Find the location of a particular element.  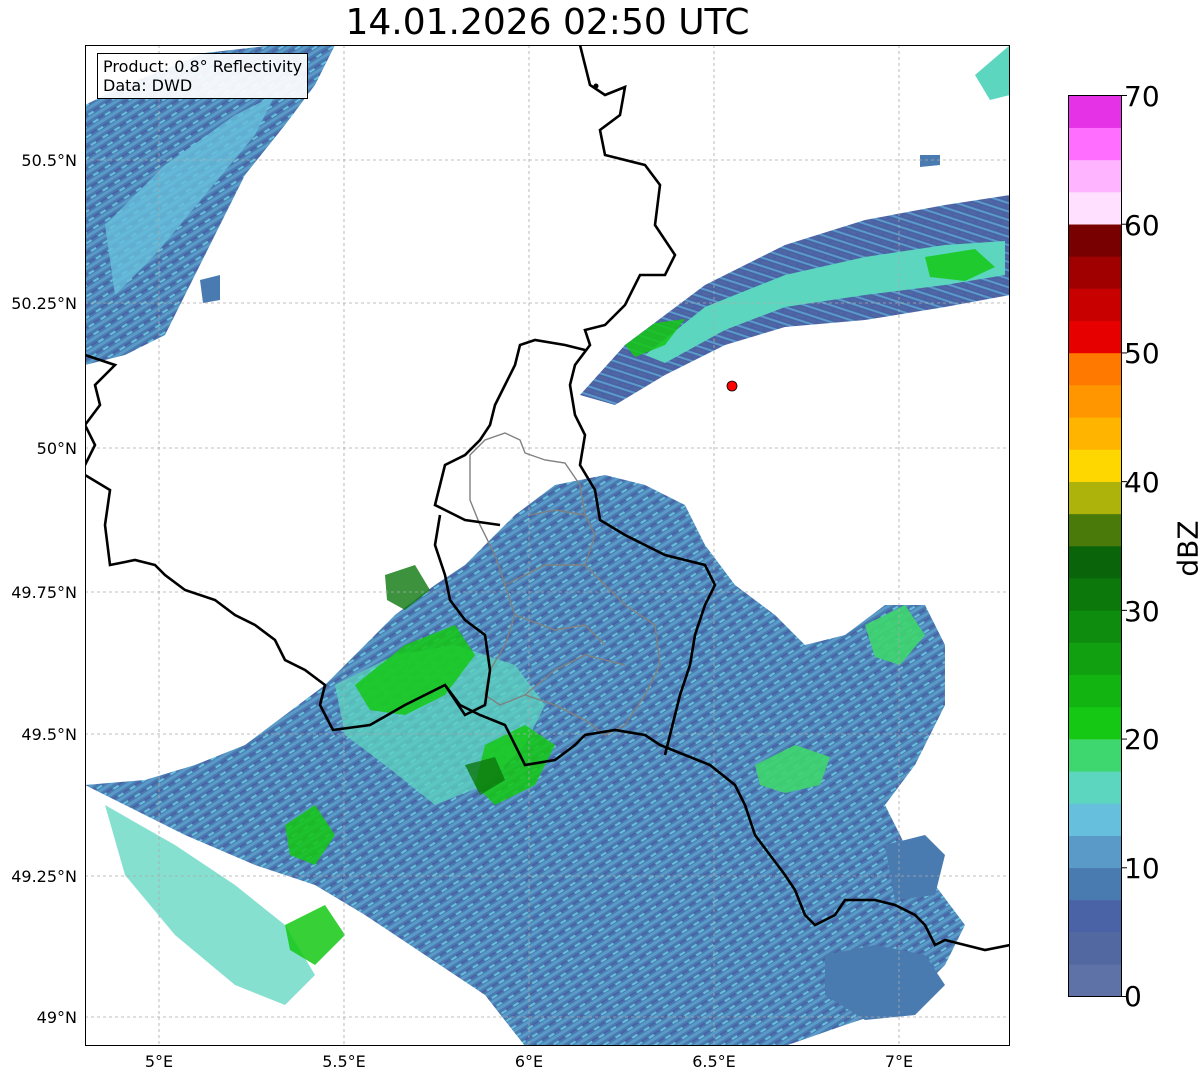

echo-northwest-core is located at coordinates (190, 195).